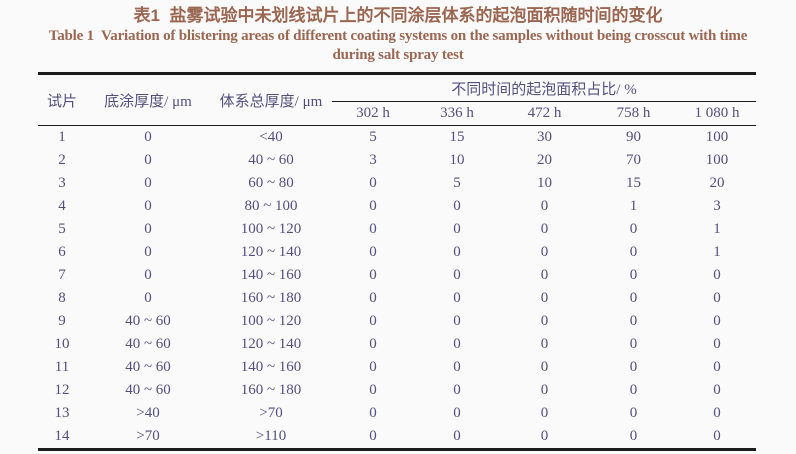  I want to click on cell: 8, so click(62, 298).